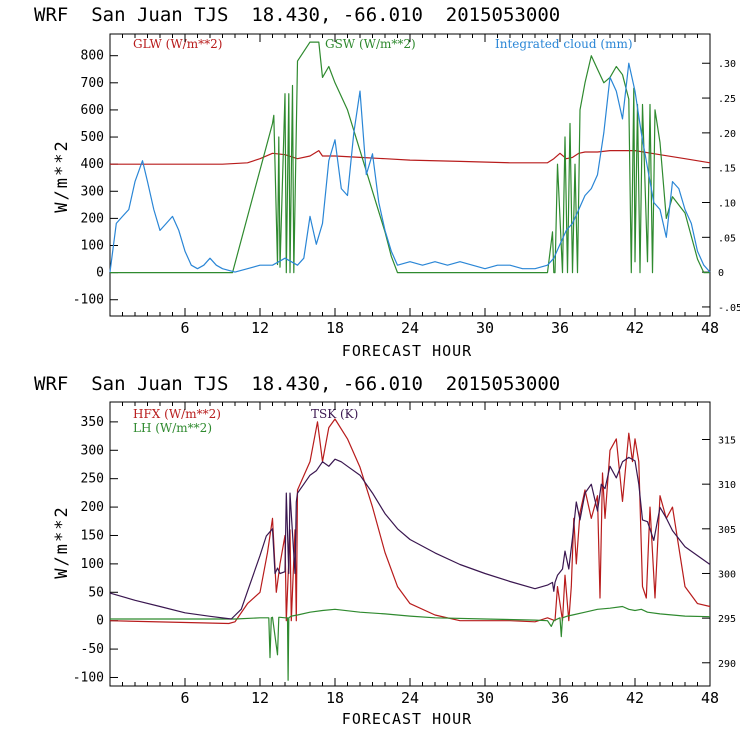  Describe the element at coordinates (334, 414) in the screenshot. I see `legend-tsk: TSK (K)` at that location.